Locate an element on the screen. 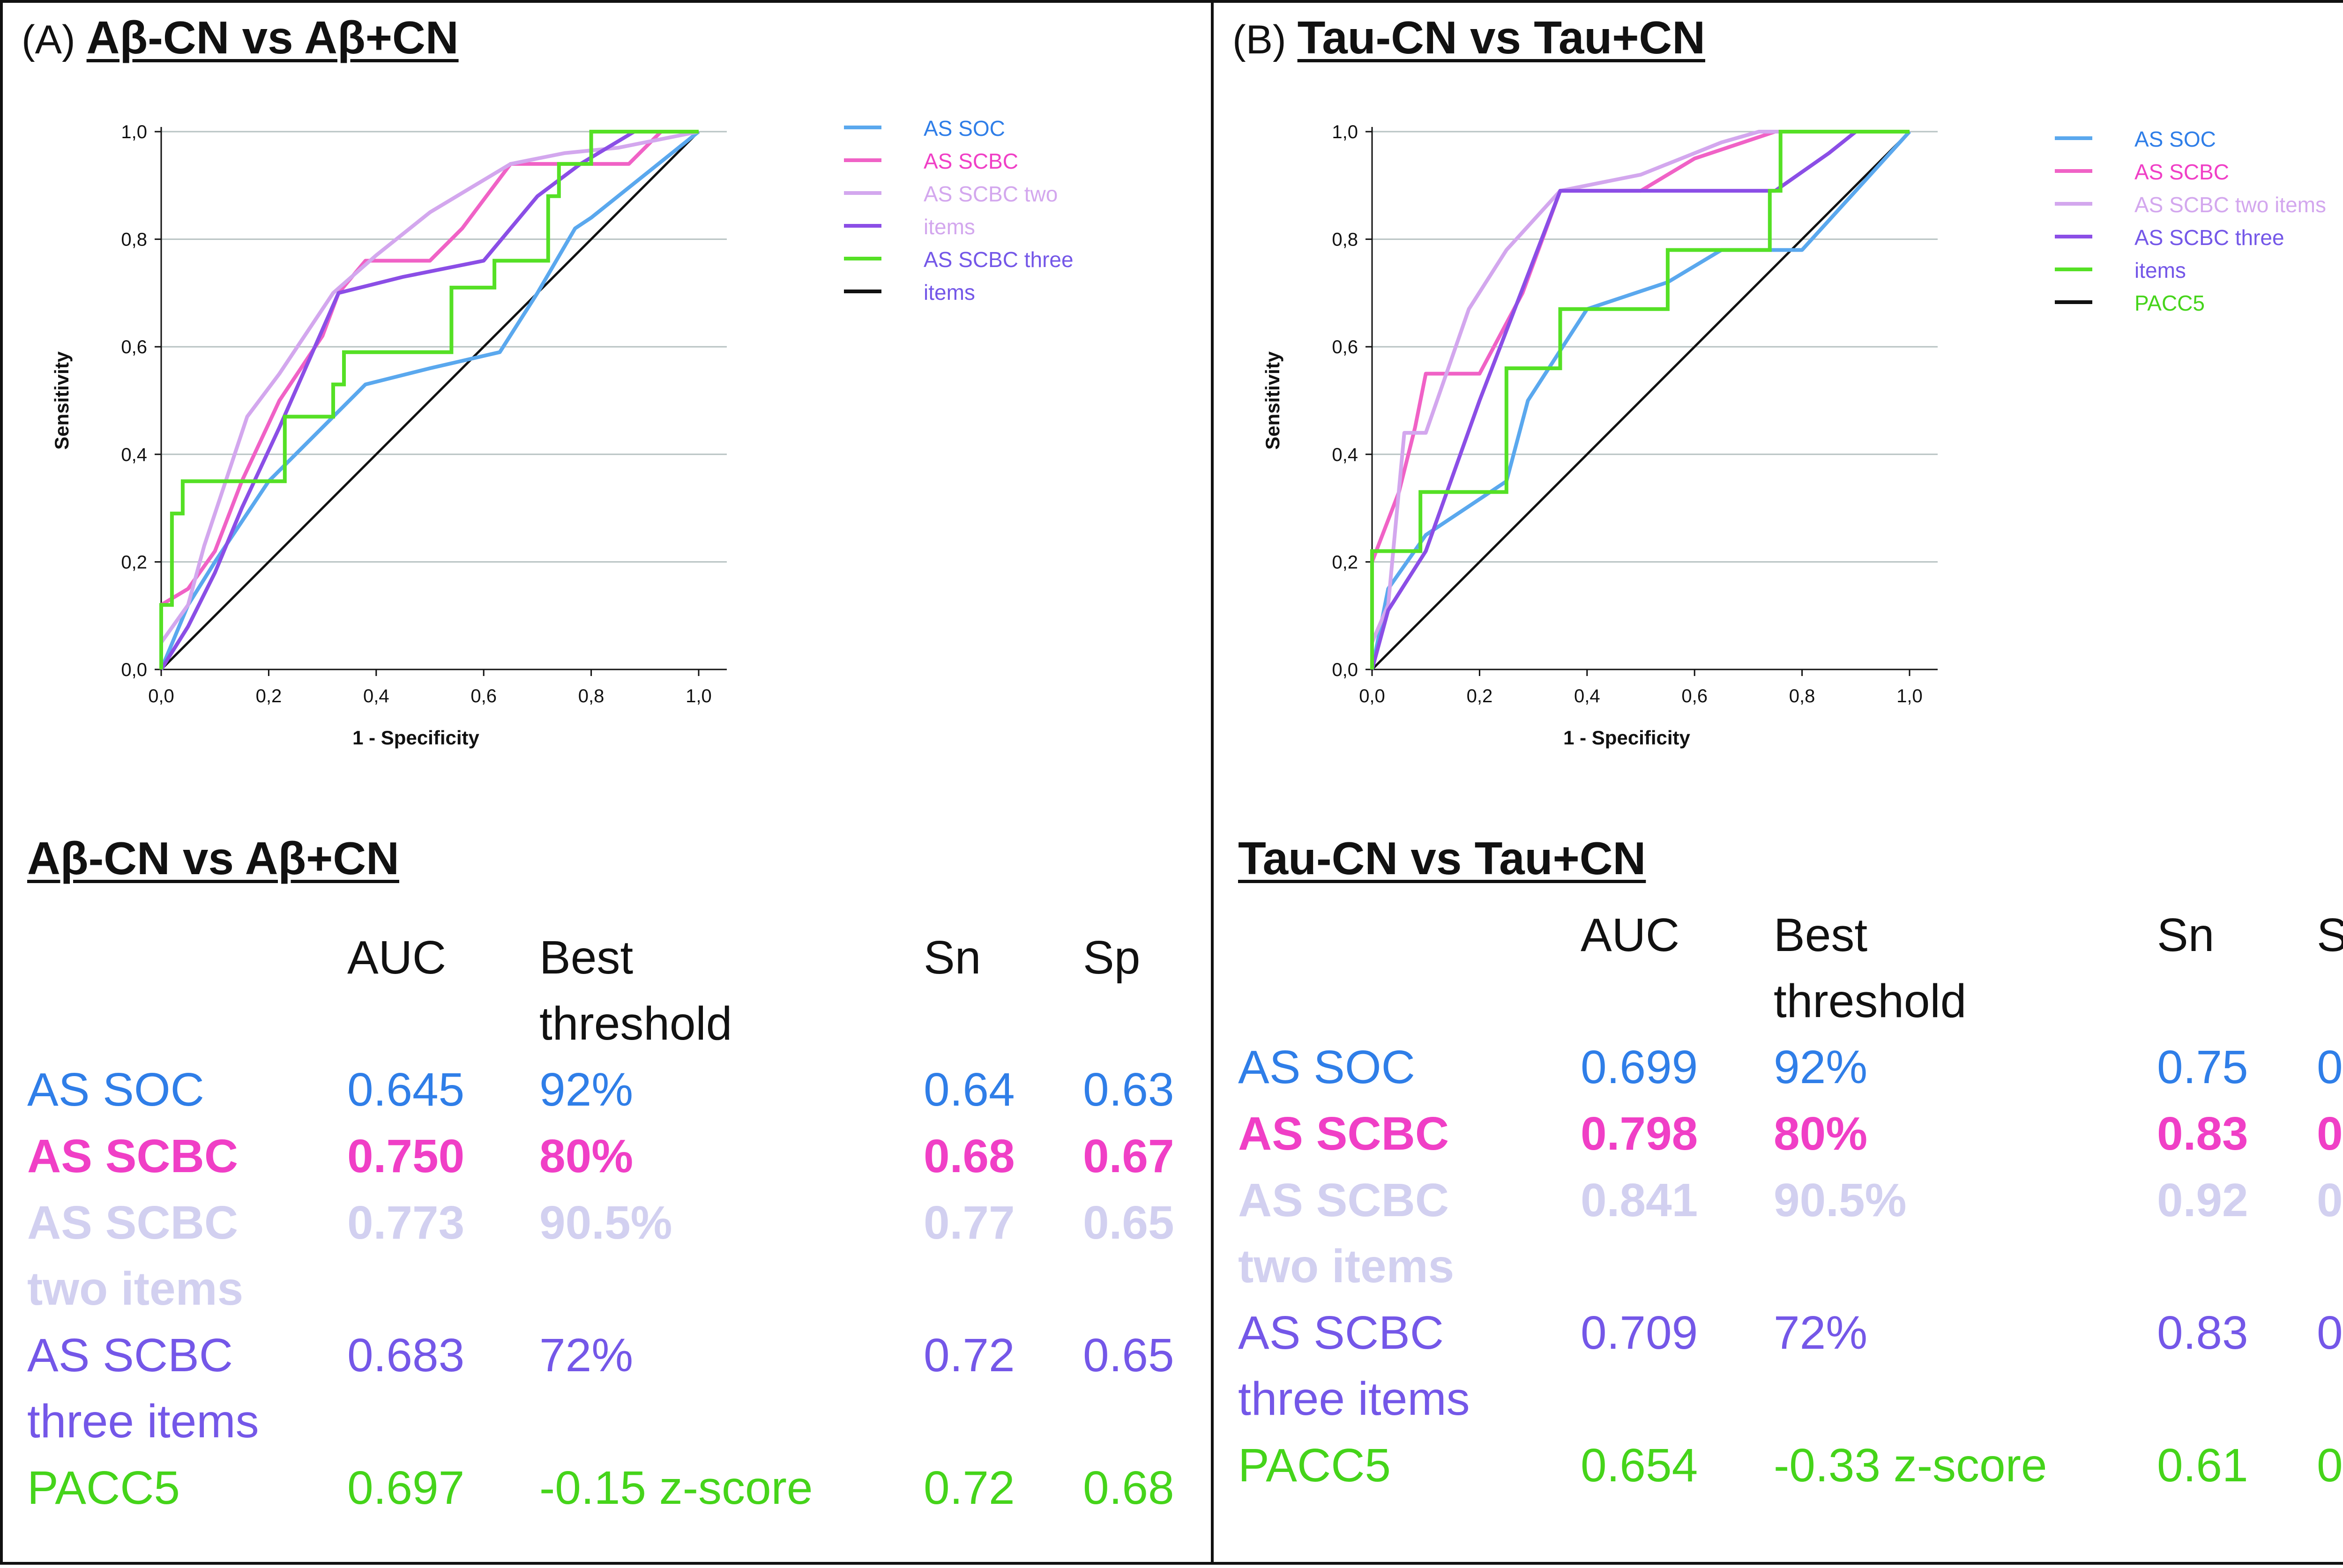 The height and width of the screenshot is (1568, 2343). table-a-title: Aβ-CN vs Aβ+CN is located at coordinates (213, 858).